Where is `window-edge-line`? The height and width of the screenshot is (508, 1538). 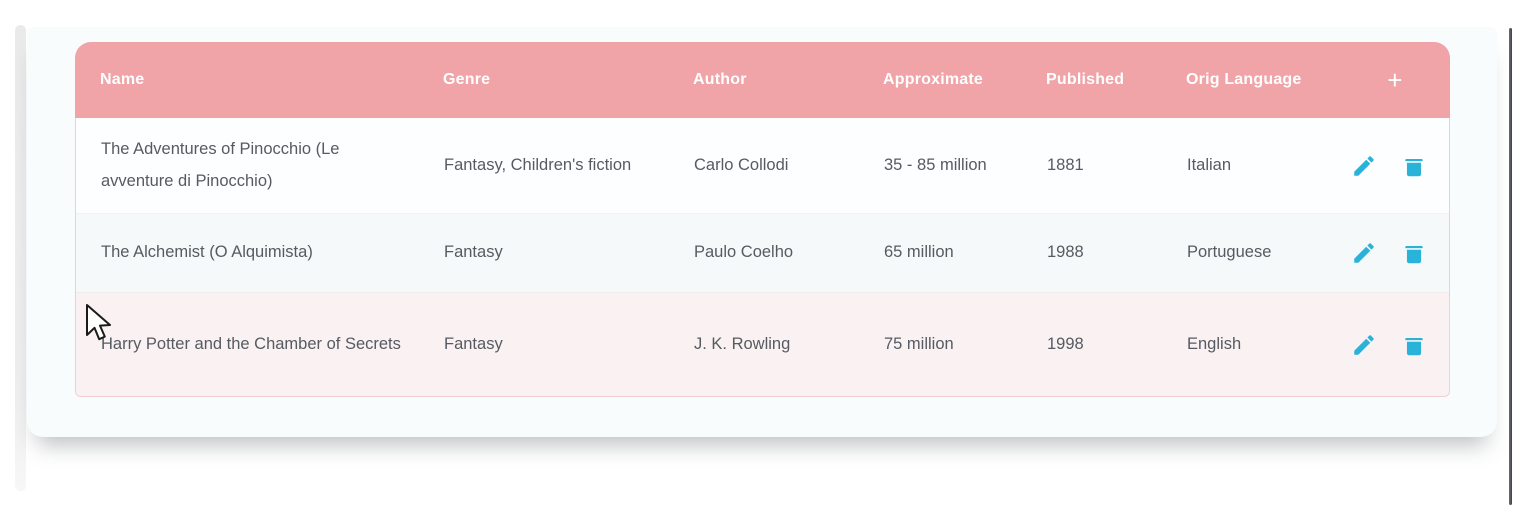
window-edge-line is located at coordinates (1510, 266).